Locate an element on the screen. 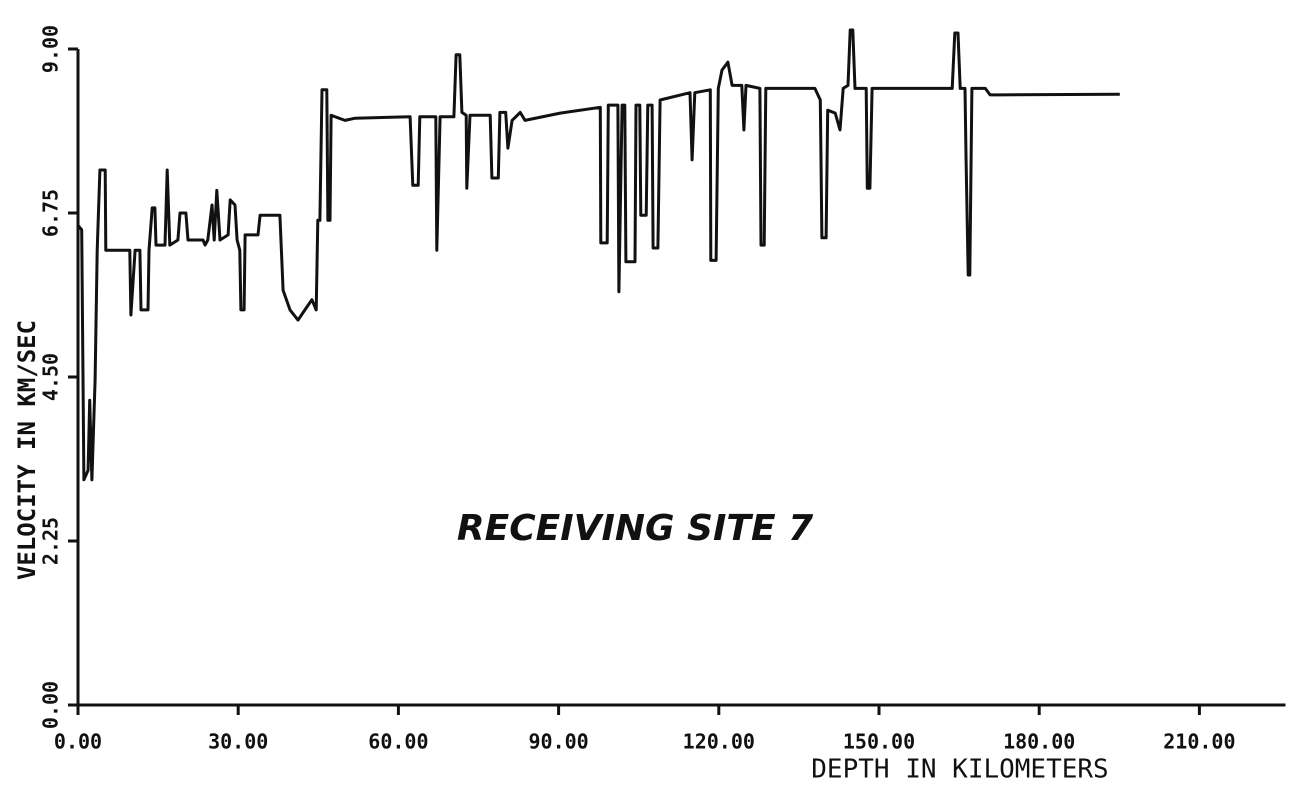 This screenshot has height=792, width=1307. x-axis-label: DEPTH IN KILOMETERS is located at coordinates (959, 770).